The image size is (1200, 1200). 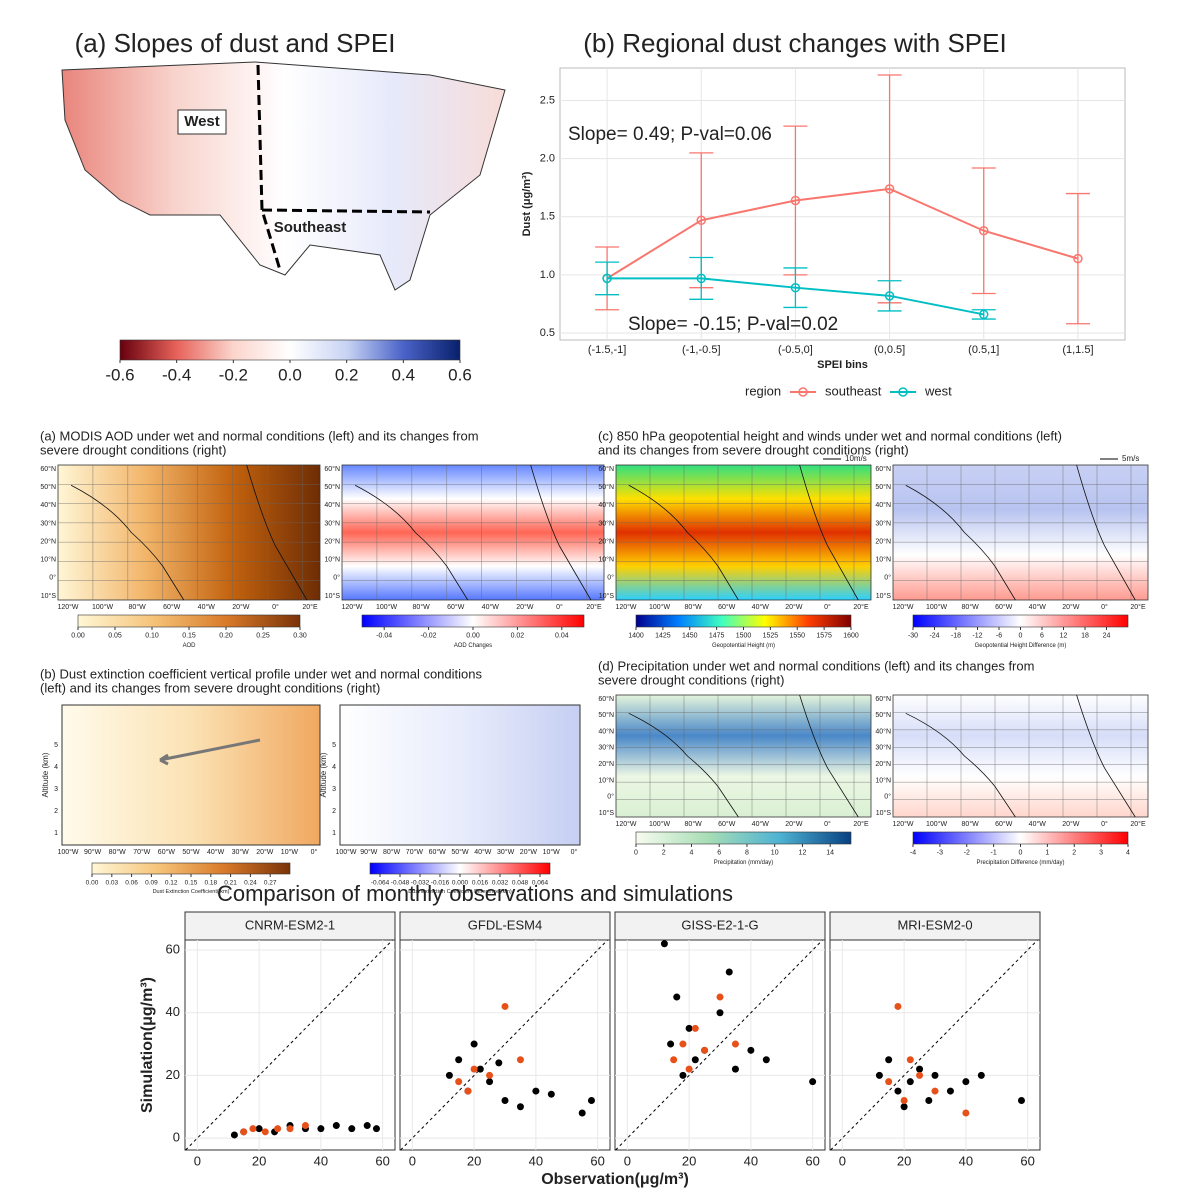 I want to click on lon-label: 90°W, so click(x=93, y=852).